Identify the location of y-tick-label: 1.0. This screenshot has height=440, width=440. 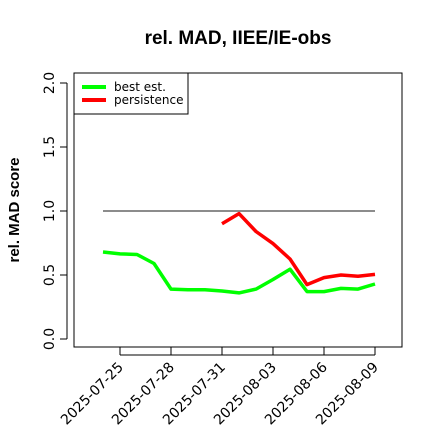
(50, 211).